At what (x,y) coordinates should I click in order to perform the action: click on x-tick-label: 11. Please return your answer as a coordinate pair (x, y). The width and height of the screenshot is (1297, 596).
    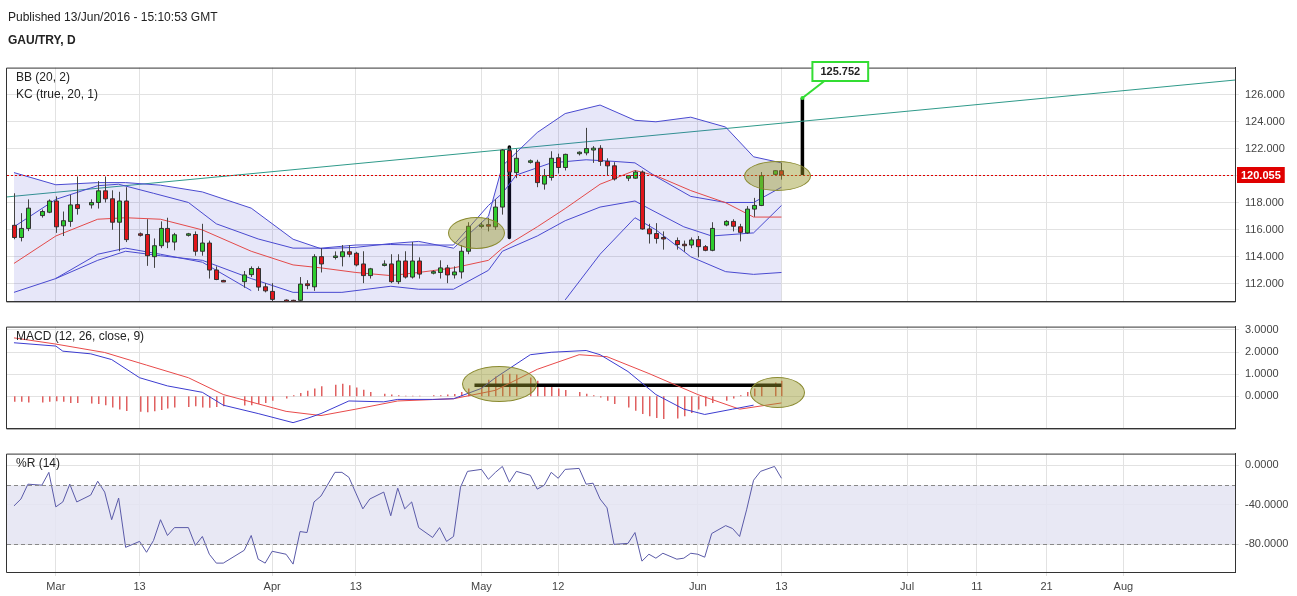
    Looking at the image, I should click on (977, 585).